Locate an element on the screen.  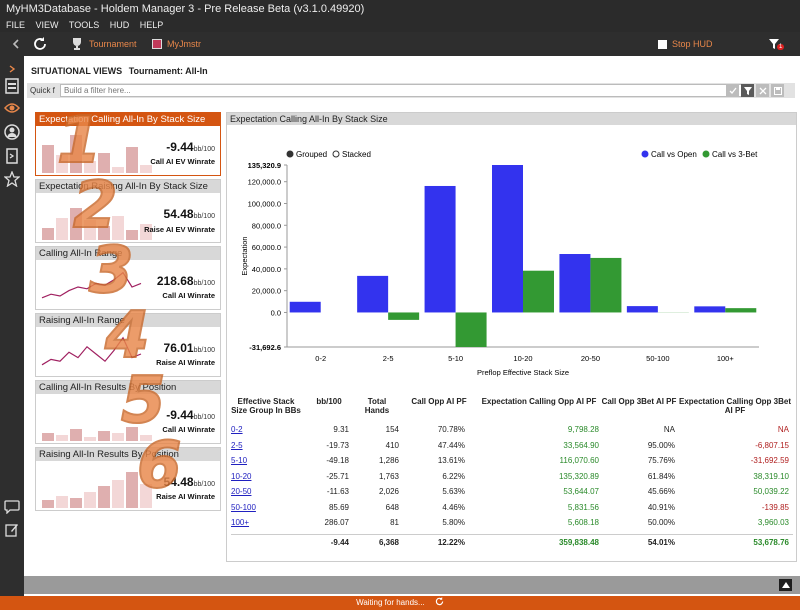
x-tick-label: 100+ is located at coordinates (726, 358).